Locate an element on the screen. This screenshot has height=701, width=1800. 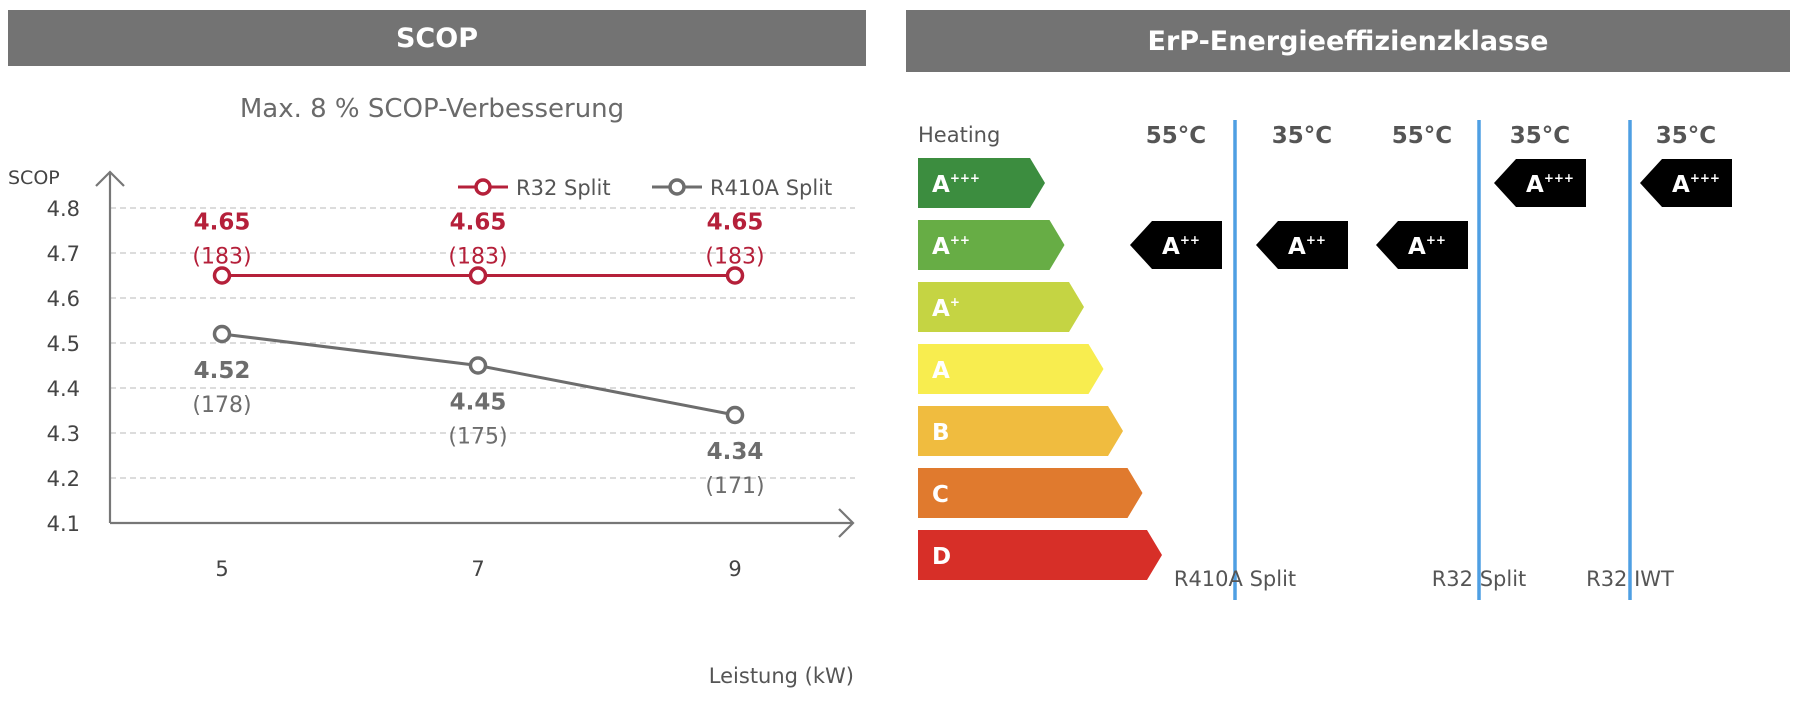
y-tick-label: 4.5 is located at coordinates (63, 344).